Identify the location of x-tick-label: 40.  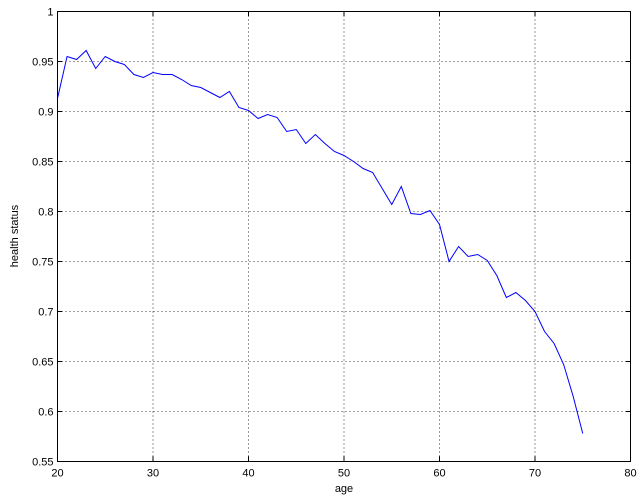
(248, 474).